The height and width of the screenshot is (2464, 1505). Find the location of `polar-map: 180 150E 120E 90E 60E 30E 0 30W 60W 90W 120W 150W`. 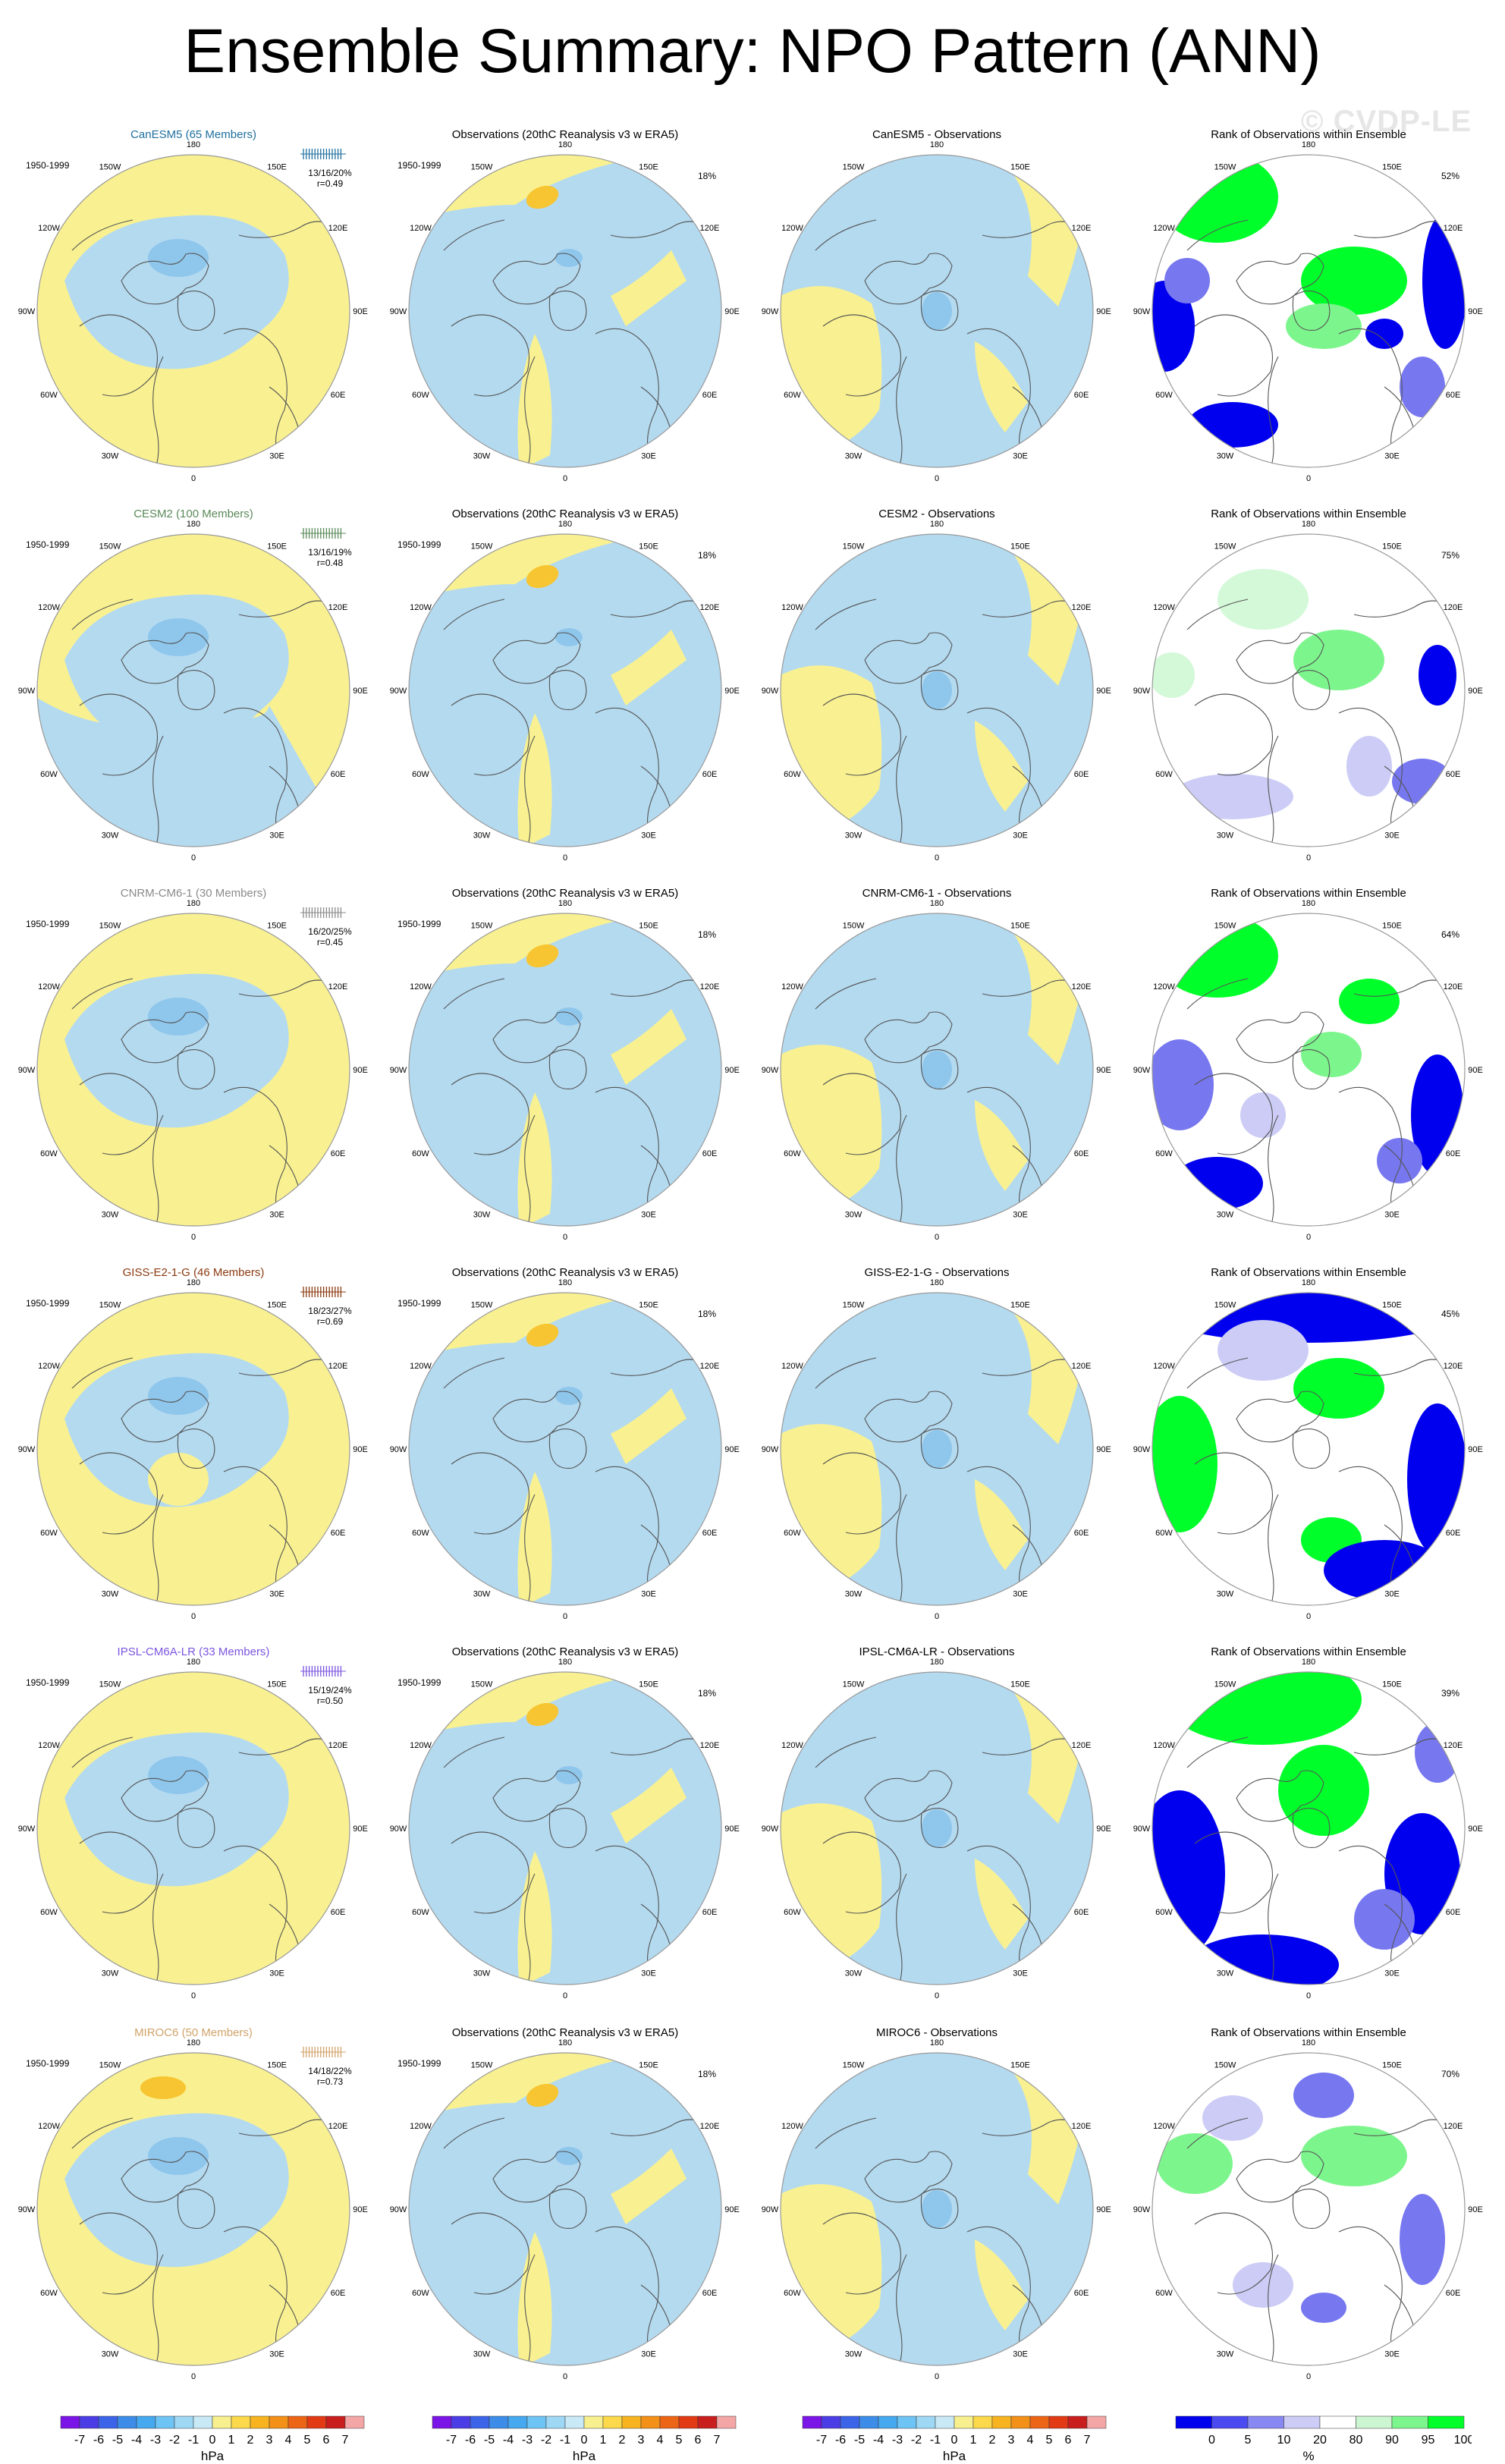

polar-map: 180 150E 120E 90E 60E 30E 0 30W 60W 90W 120W 150W is located at coordinates (937, 691).